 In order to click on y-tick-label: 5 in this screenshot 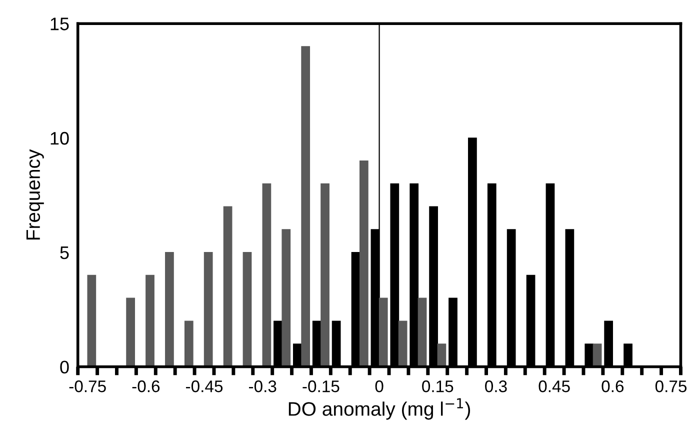, I will do `click(64, 253)`.